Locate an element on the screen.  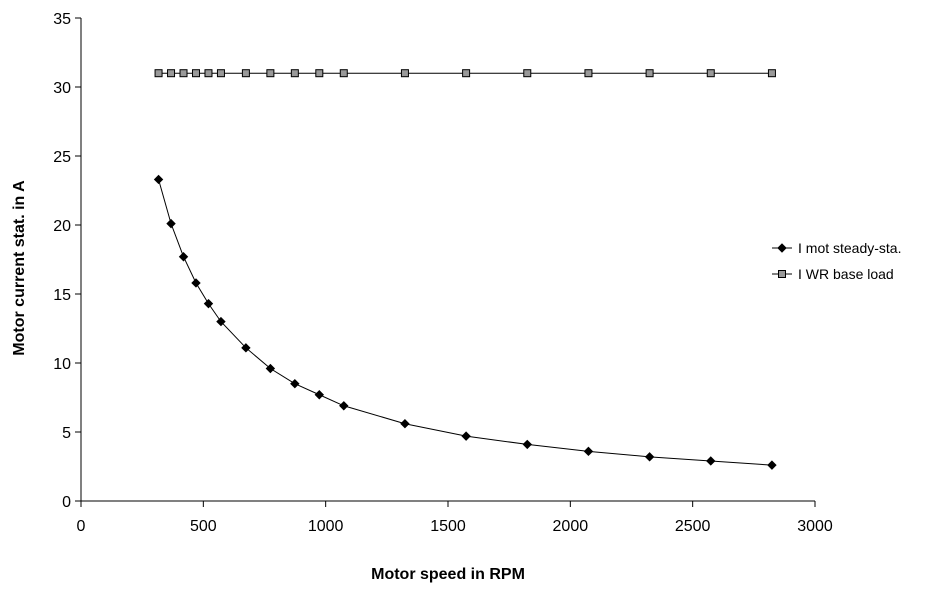
y-tick-label: 15 is located at coordinates (62, 295).